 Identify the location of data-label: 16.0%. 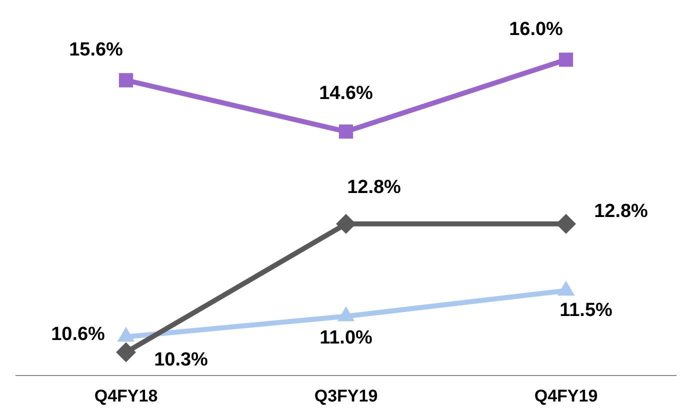
(536, 29).